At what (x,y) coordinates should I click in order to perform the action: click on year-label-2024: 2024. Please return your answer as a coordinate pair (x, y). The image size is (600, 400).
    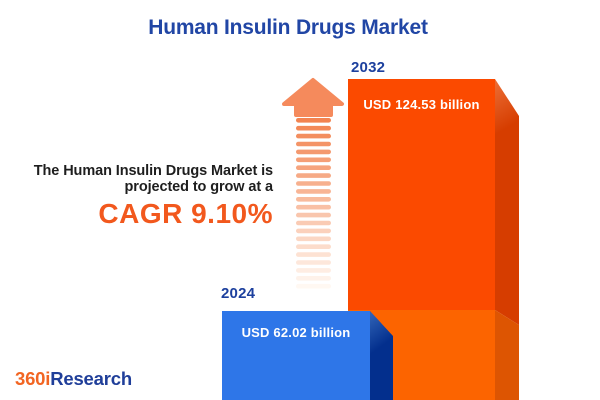
    Looking at the image, I should click on (238, 293).